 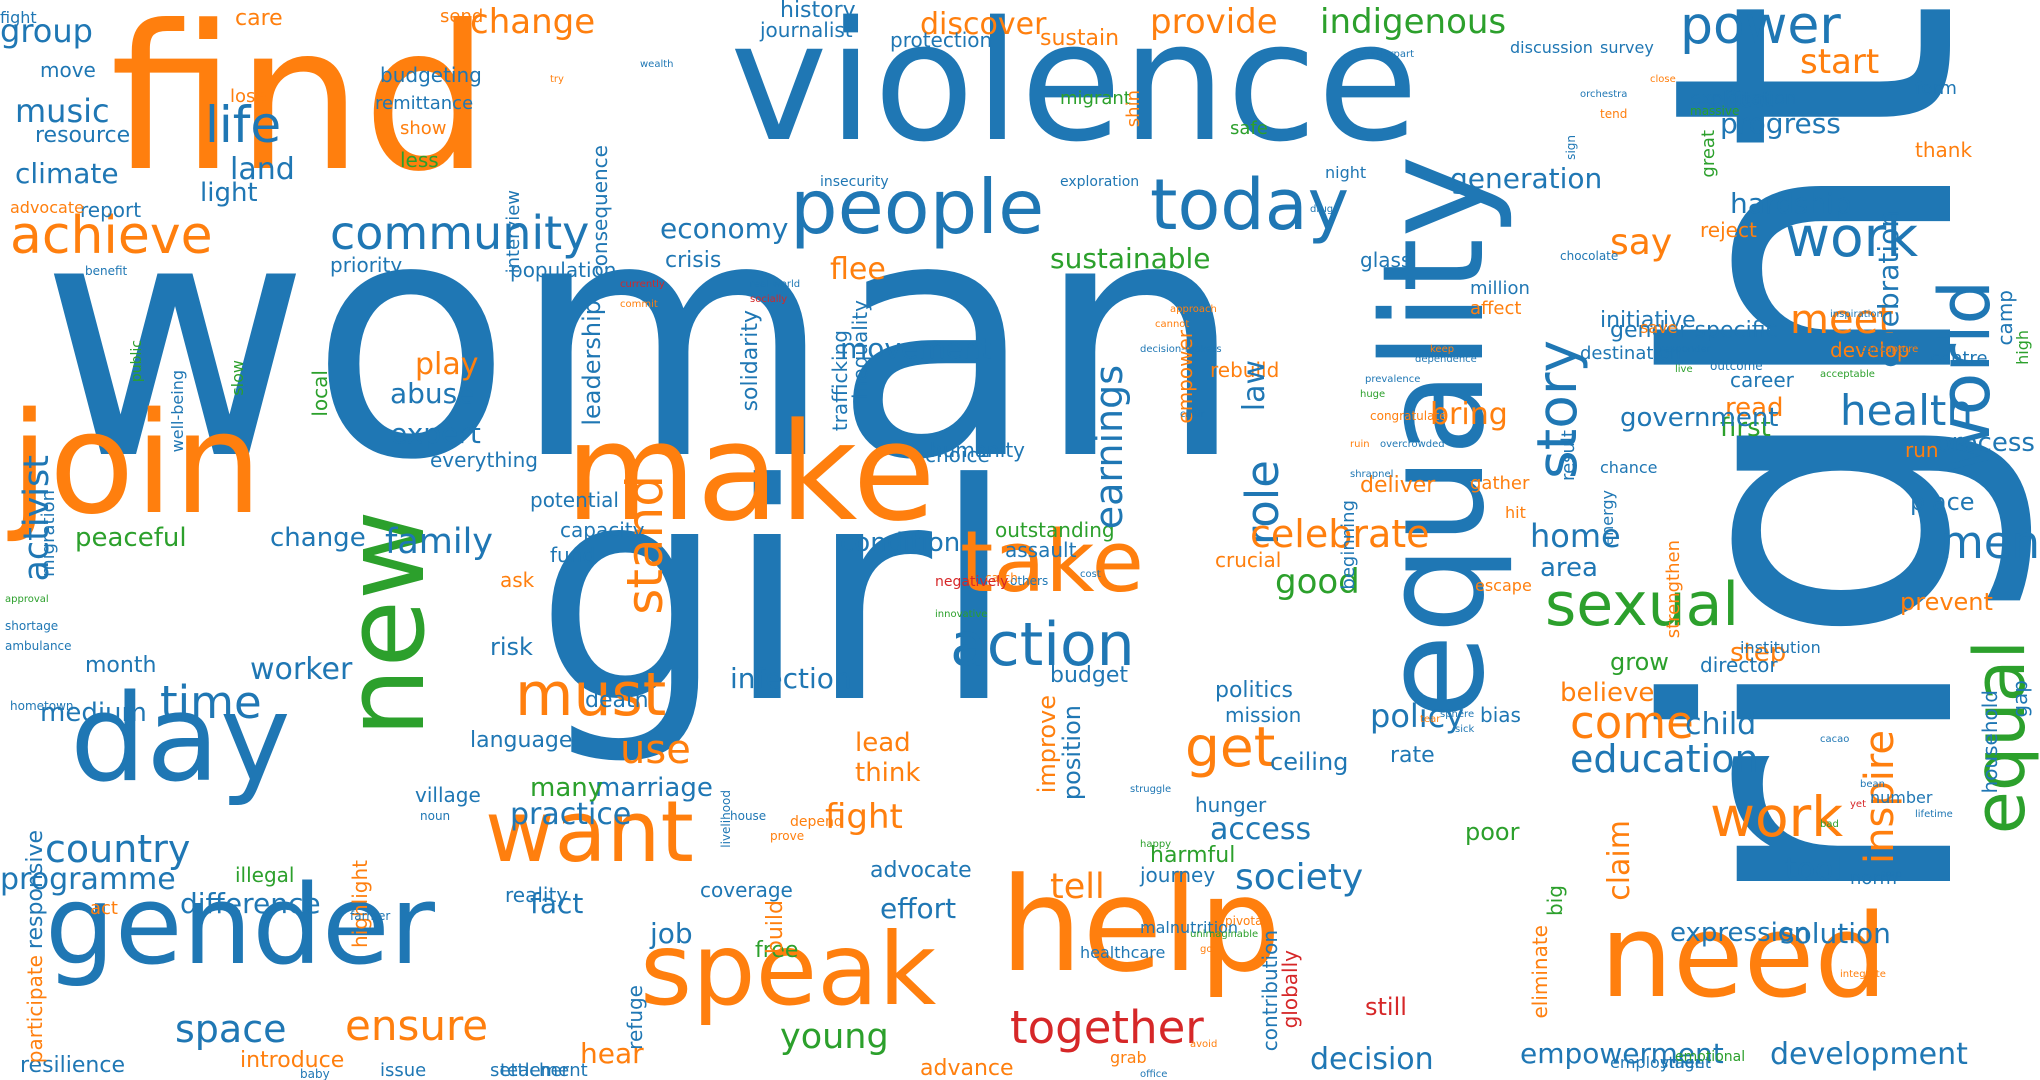 What do you see at coordinates (88, 879) in the screenshot?
I see `word-programme: programme` at bounding box center [88, 879].